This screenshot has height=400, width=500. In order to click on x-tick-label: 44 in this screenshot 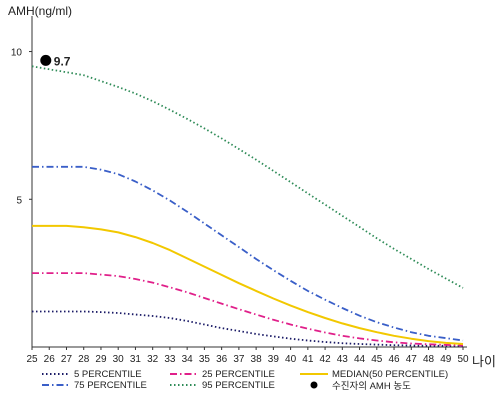, I will do `click(360, 359)`.